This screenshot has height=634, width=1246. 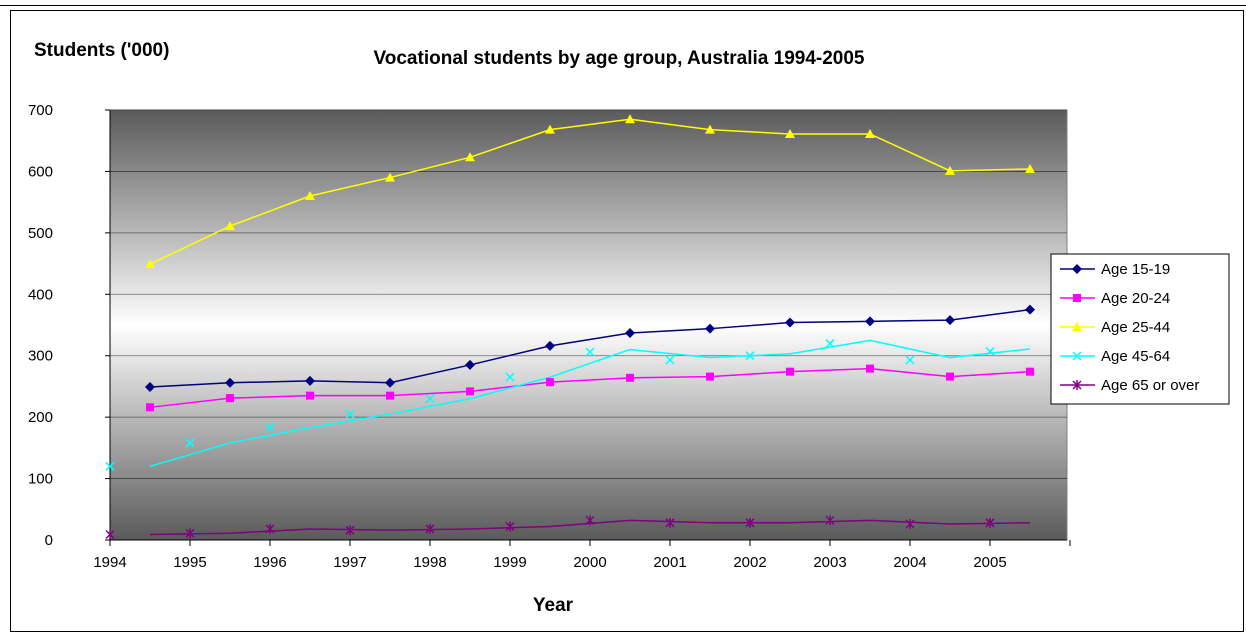 I want to click on x-tick-label-2000: 2000, so click(x=589, y=562).